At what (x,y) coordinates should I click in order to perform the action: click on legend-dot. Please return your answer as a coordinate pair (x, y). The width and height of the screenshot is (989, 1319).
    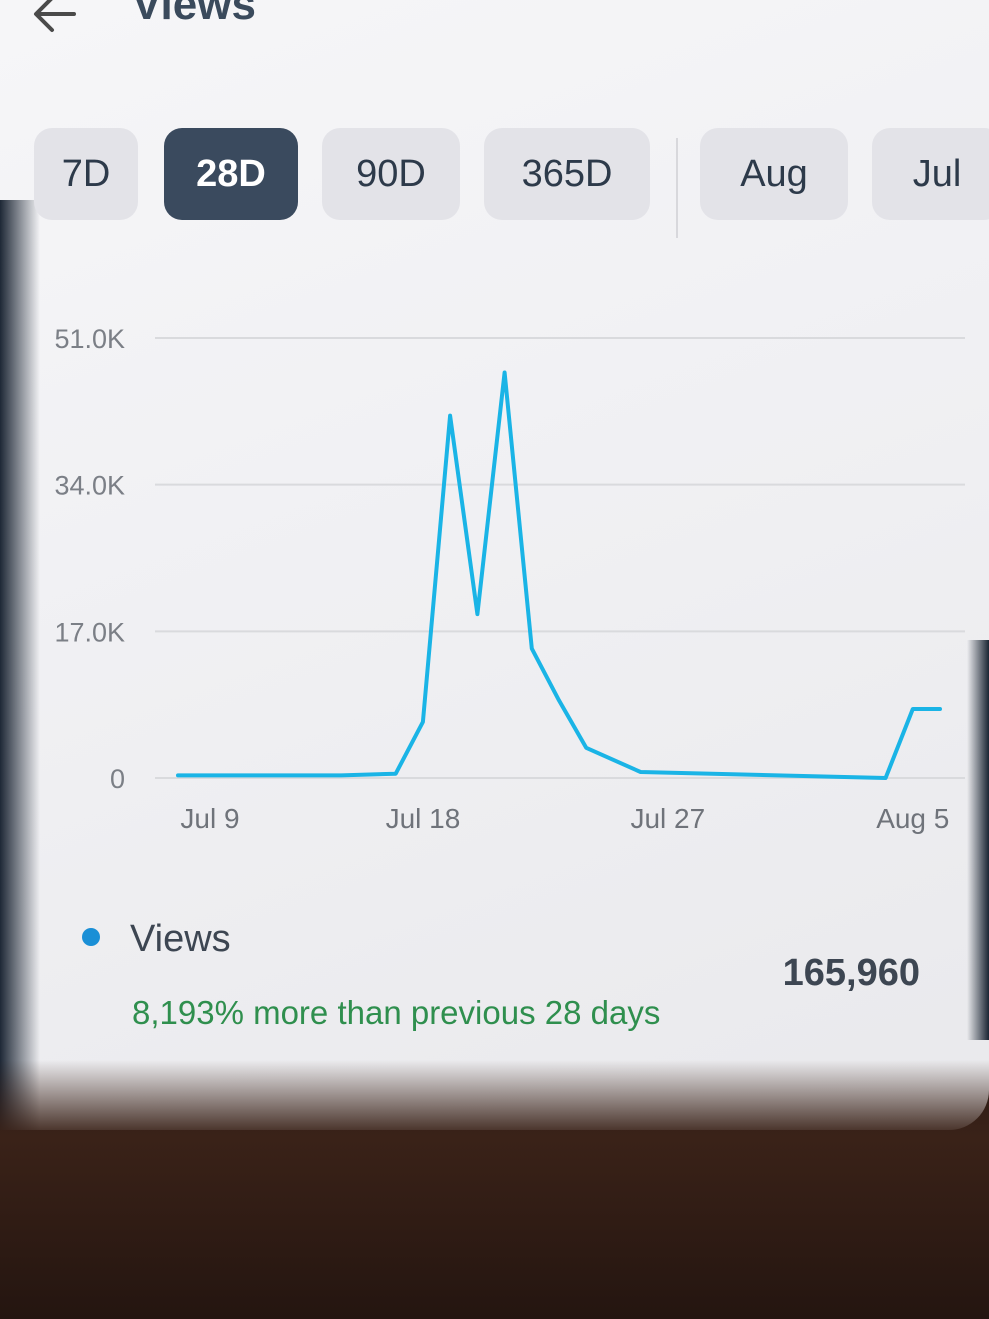
    Looking at the image, I should click on (91, 937).